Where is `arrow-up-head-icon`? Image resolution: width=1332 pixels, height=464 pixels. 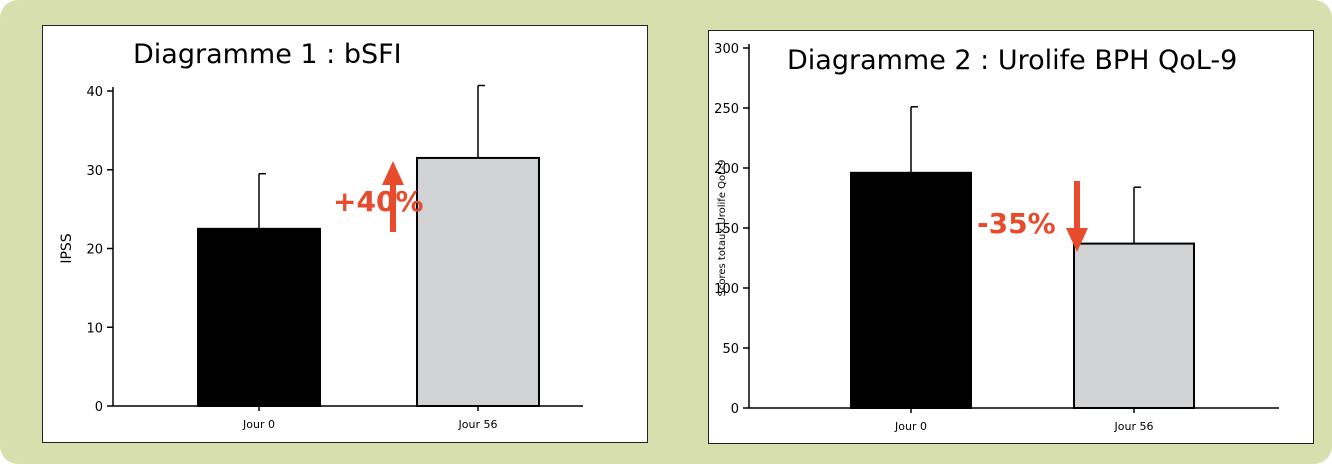 arrow-up-head-icon is located at coordinates (393, 173).